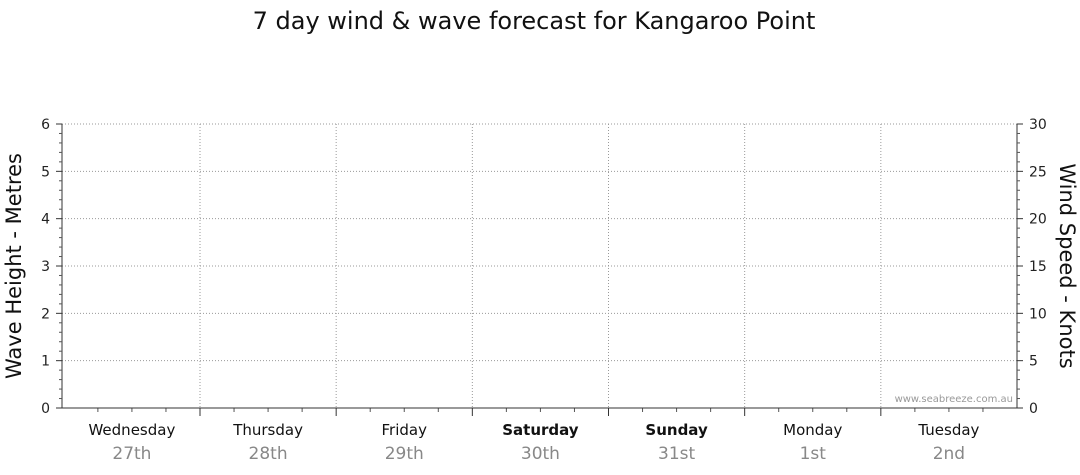  I want to click on left-tick-label: 5, so click(45, 172).